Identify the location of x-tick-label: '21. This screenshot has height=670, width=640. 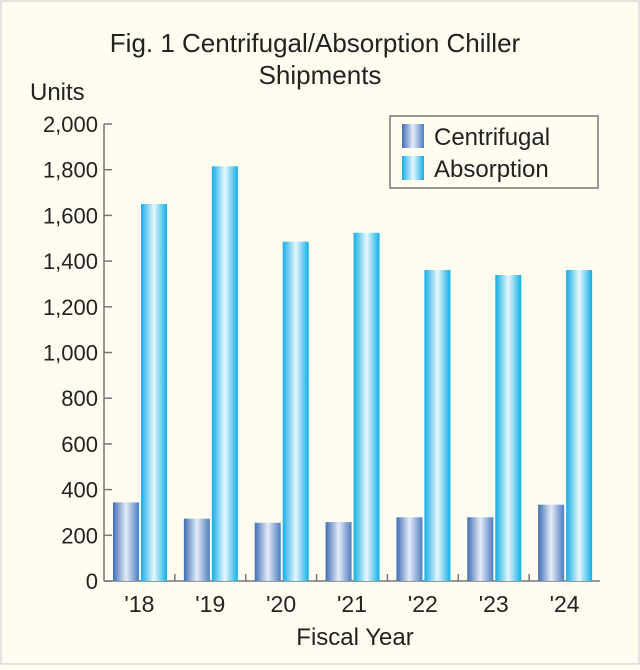
(352, 604).